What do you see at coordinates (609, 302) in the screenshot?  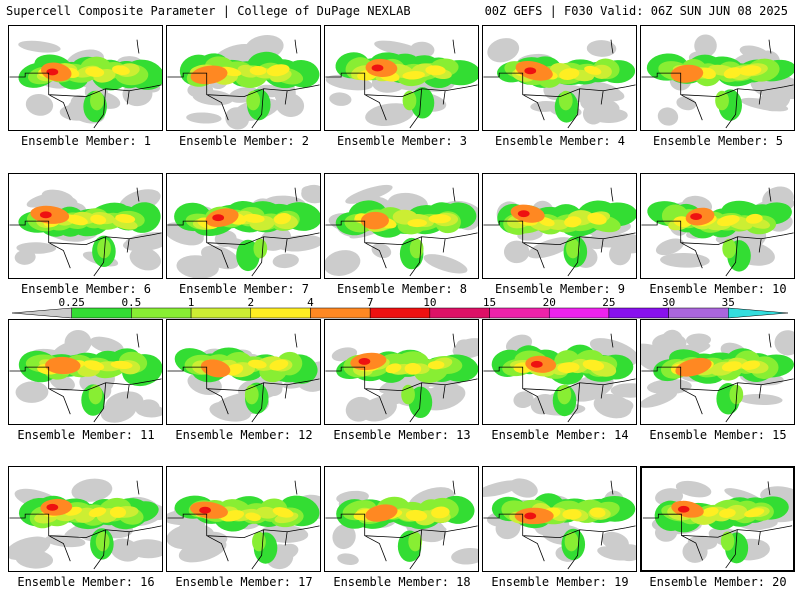 I see `color-scale-label: 25` at bounding box center [609, 302].